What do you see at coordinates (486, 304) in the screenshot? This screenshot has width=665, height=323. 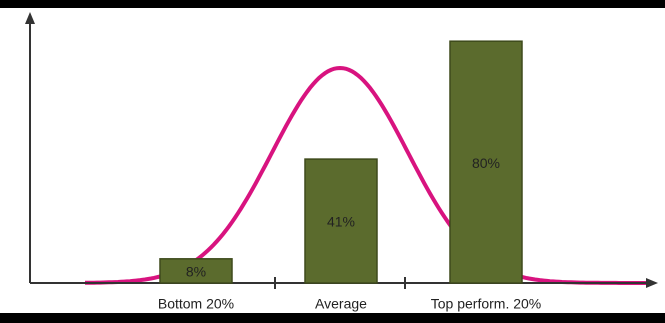 I see `x-tick-label: Top perform. 20%` at bounding box center [486, 304].